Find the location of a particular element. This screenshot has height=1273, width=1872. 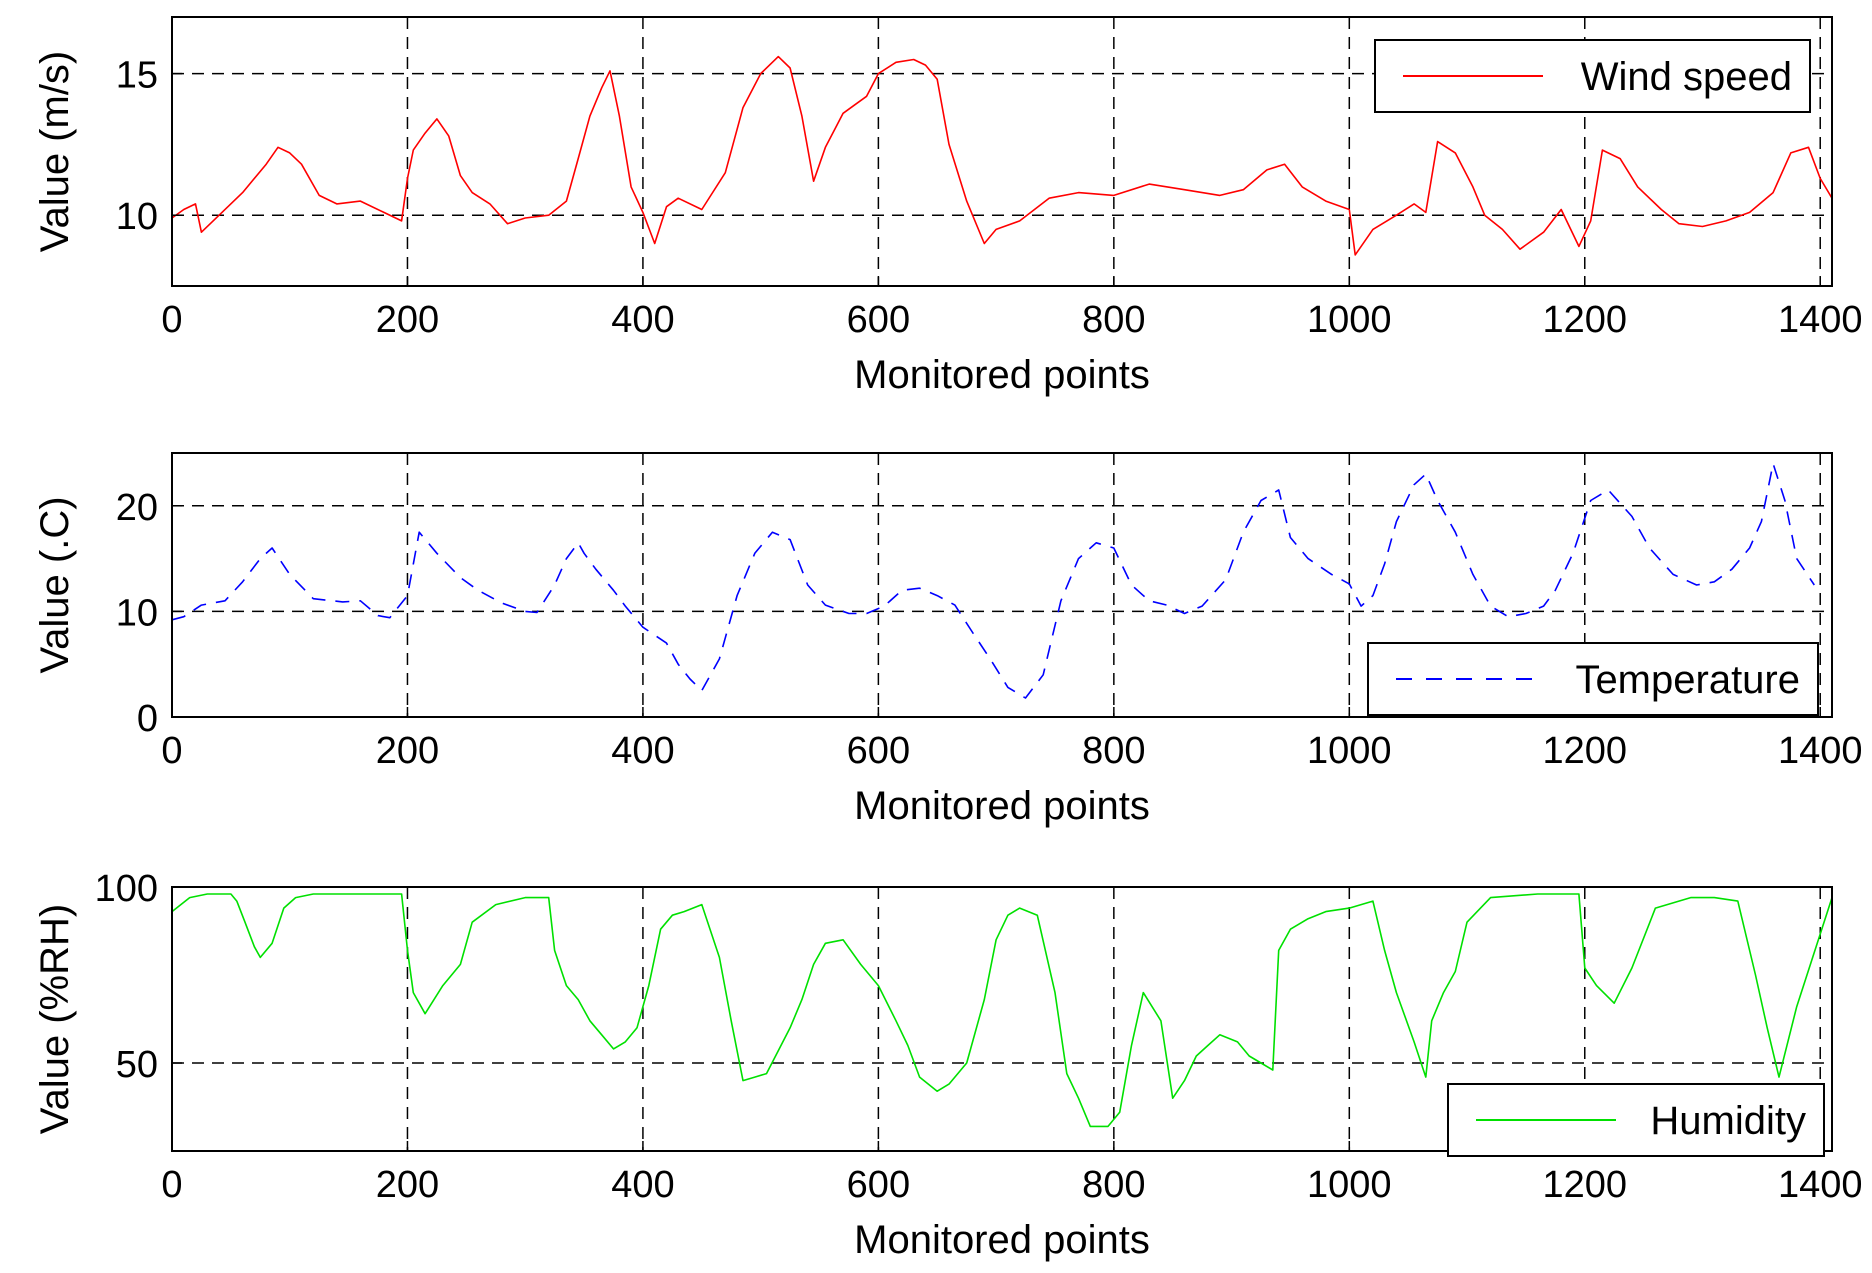

legend-box-temperature is located at coordinates (1593, 679).